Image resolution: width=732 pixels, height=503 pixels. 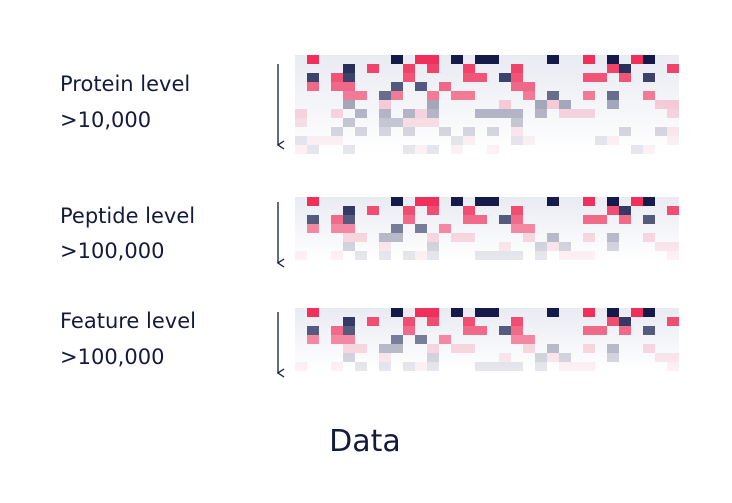 I want to click on level-label: Peptide level, so click(x=127, y=216).